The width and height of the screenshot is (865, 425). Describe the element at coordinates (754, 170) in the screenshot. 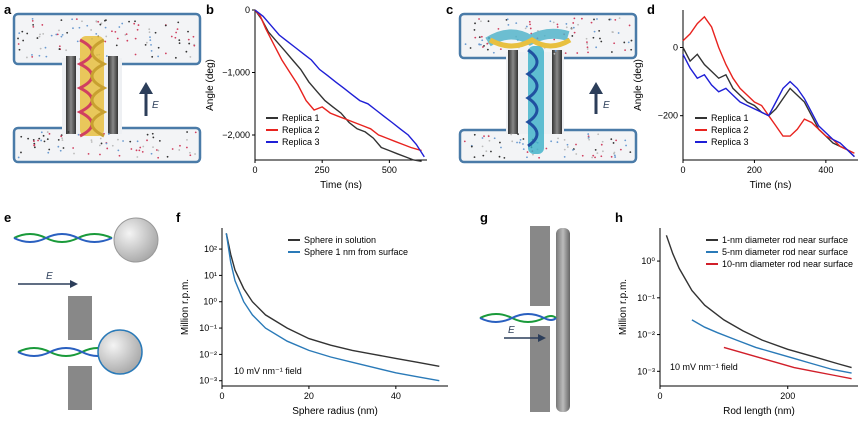

I see `x-tick-label-d: 200` at that location.